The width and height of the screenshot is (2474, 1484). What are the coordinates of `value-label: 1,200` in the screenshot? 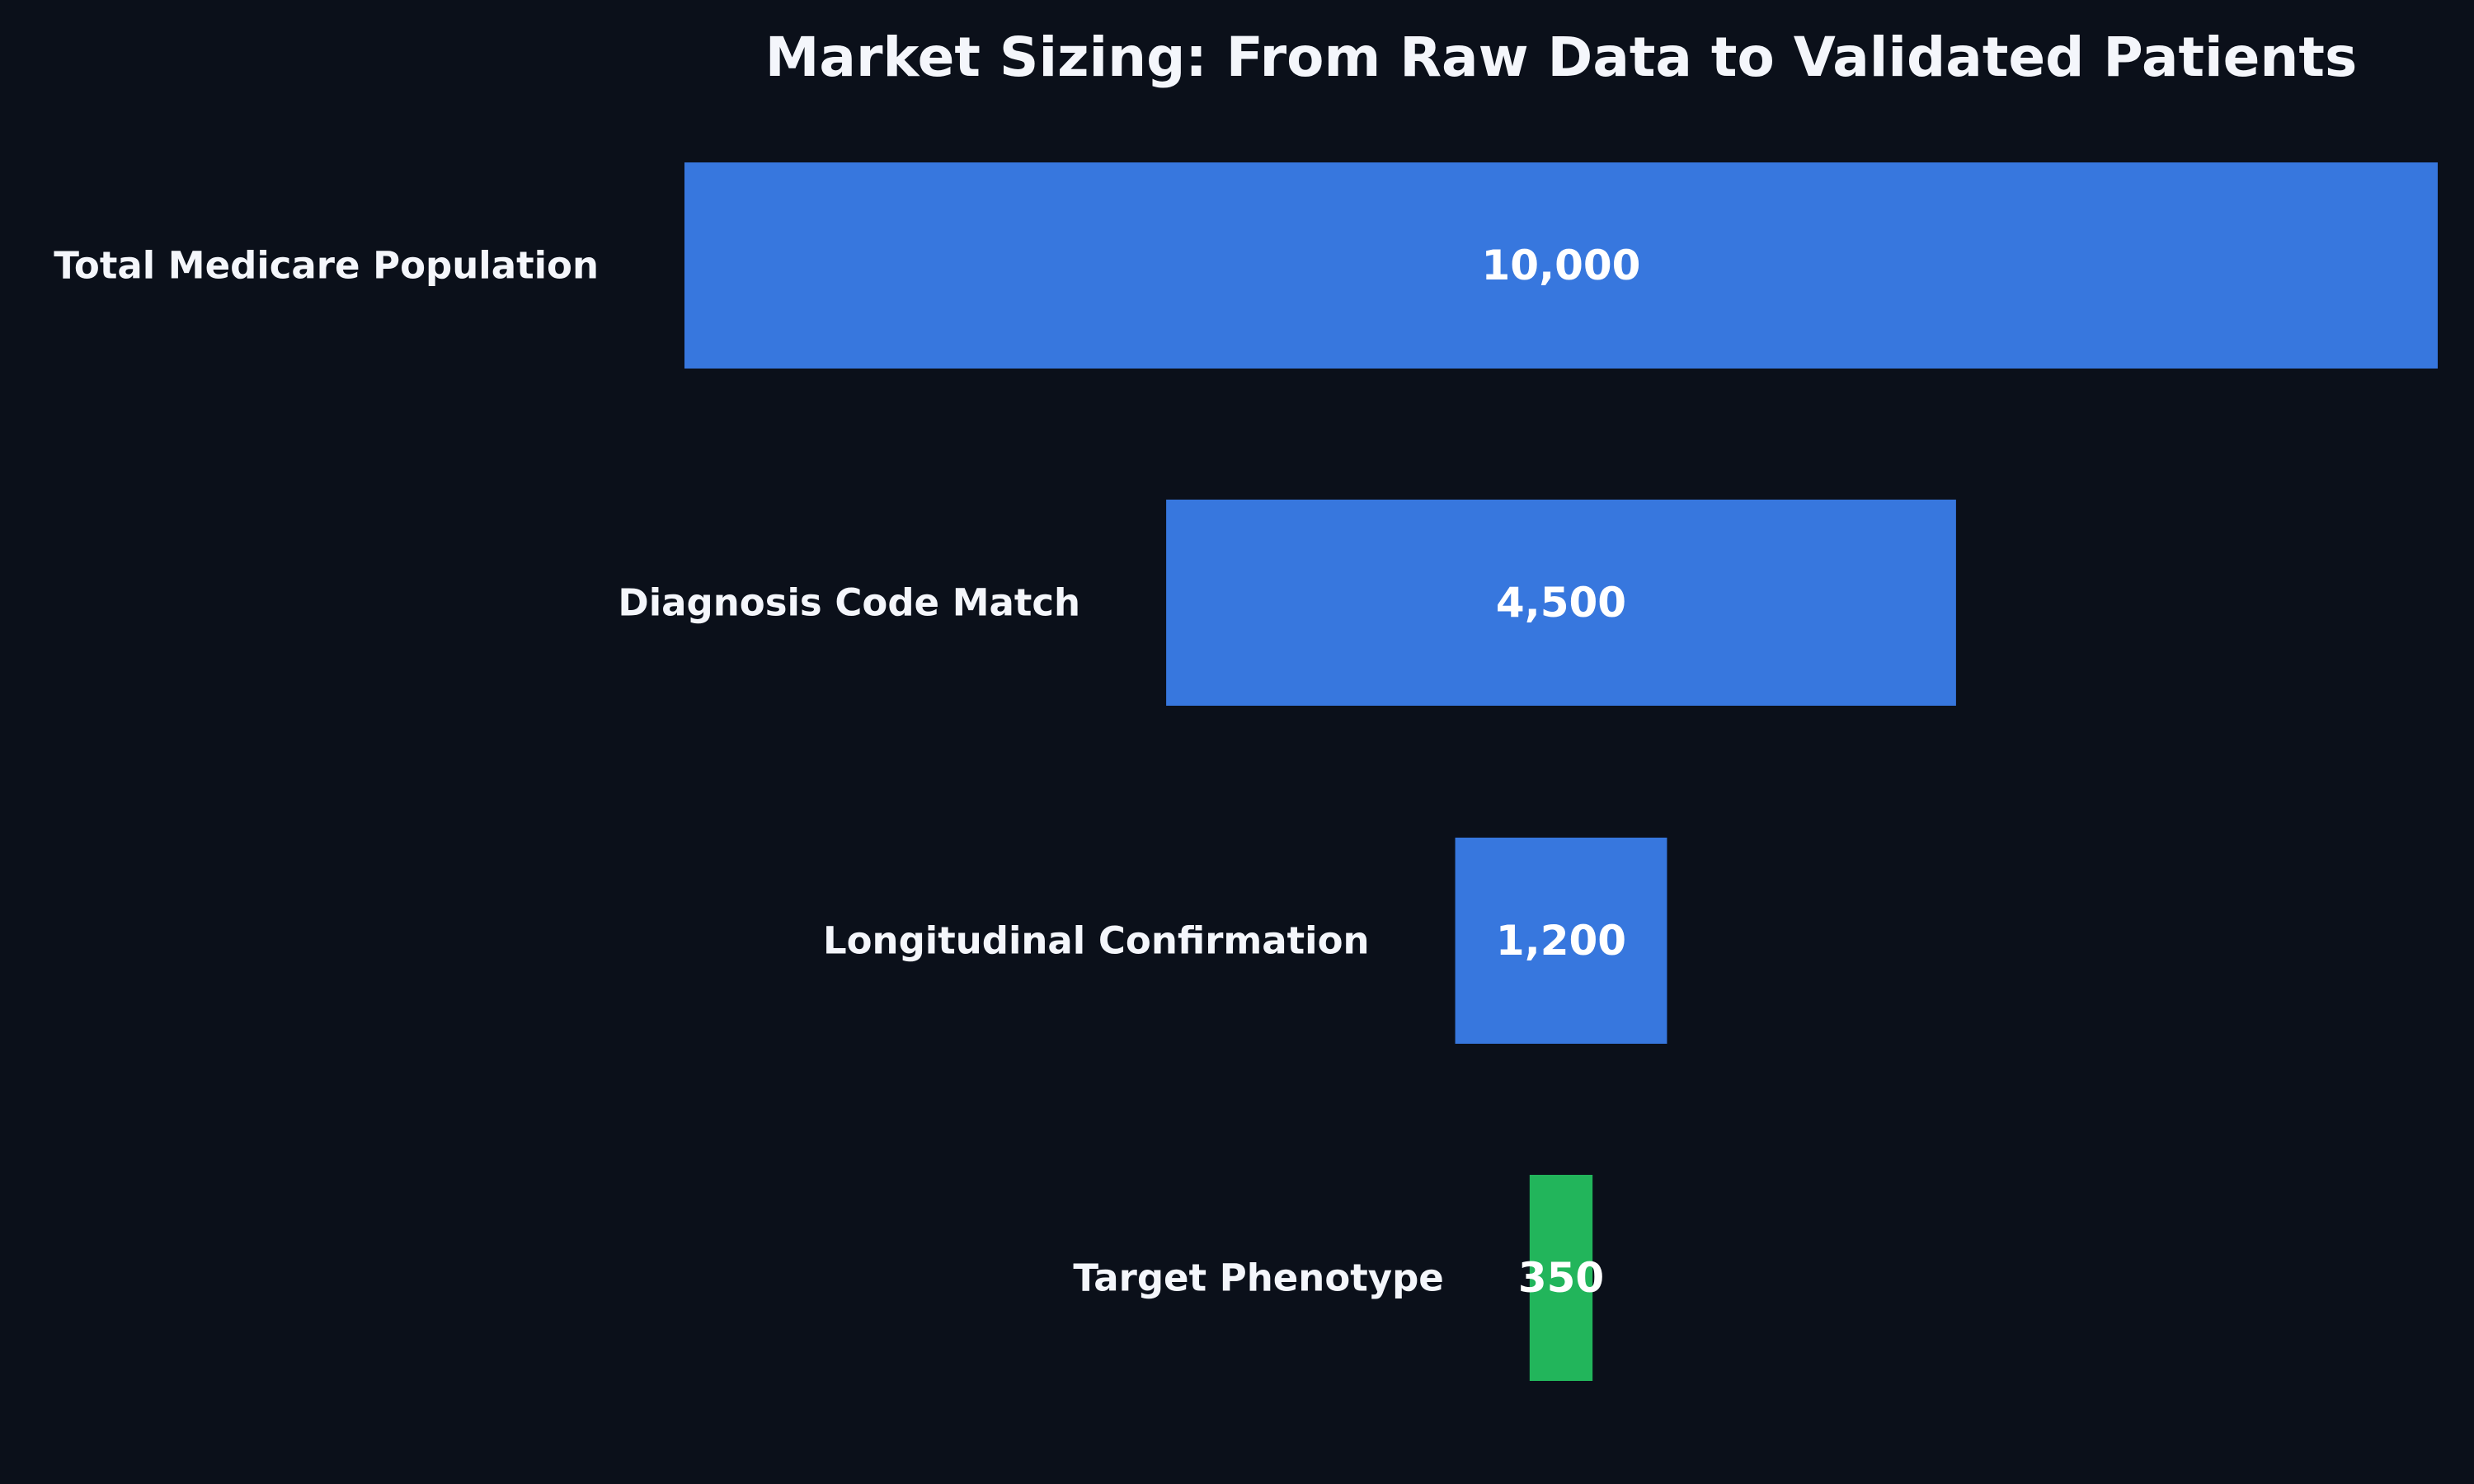 It's located at (1561, 941).